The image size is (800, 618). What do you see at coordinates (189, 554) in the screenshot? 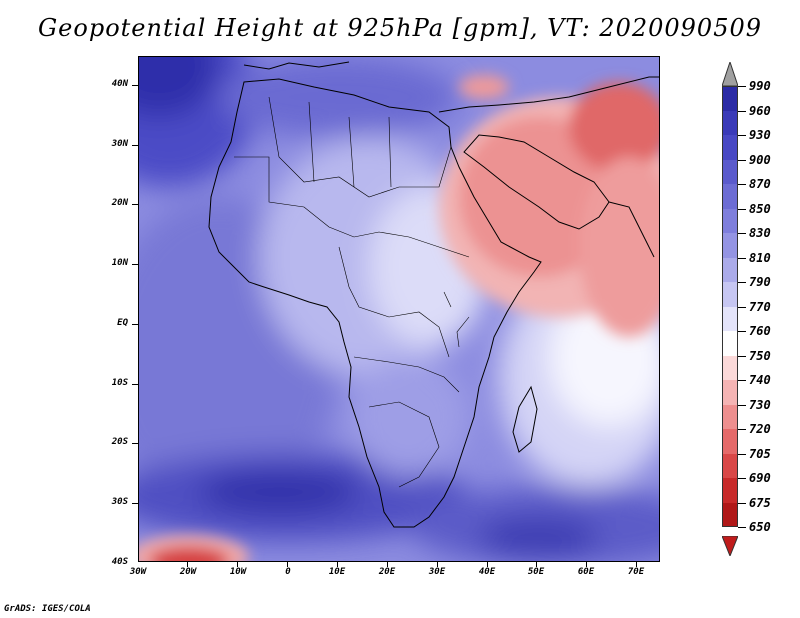
I see `sw-corner-core` at bounding box center [189, 554].